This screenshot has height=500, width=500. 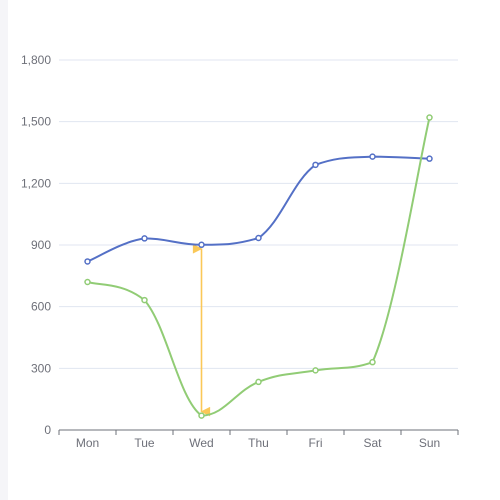 What do you see at coordinates (258, 443) in the screenshot?
I see `x-tick-label: Thu` at bounding box center [258, 443].